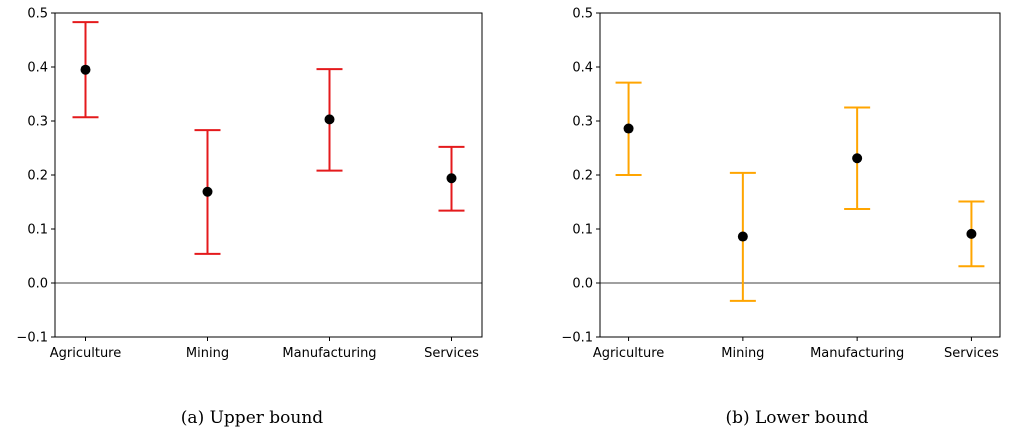 This screenshot has width=1017, height=437. Describe the element at coordinates (796, 418) in the screenshot. I see `panel-caption: (b) Lower bound` at that location.